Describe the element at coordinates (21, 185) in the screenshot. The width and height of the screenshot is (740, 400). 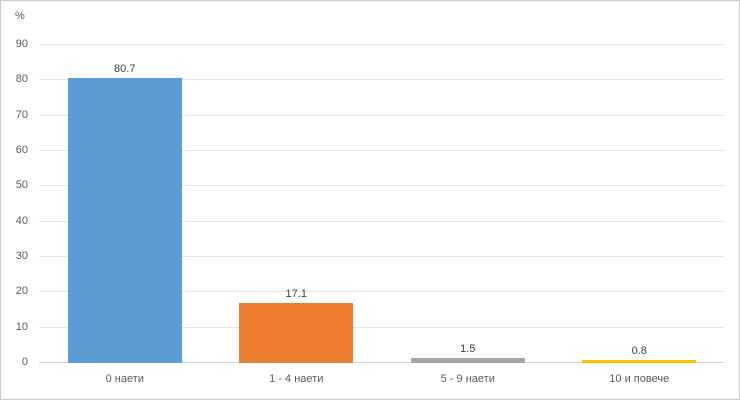
I see `y-tick-label: 50` at that location.